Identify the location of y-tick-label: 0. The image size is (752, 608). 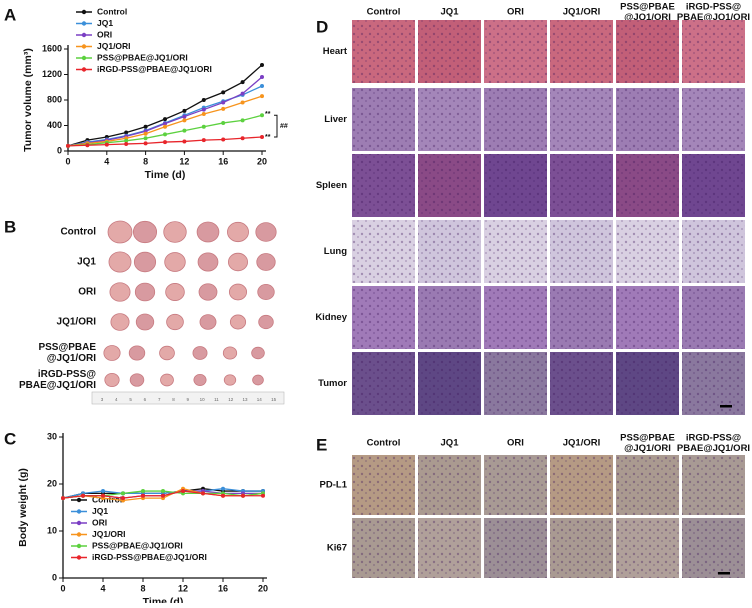
(59, 150).